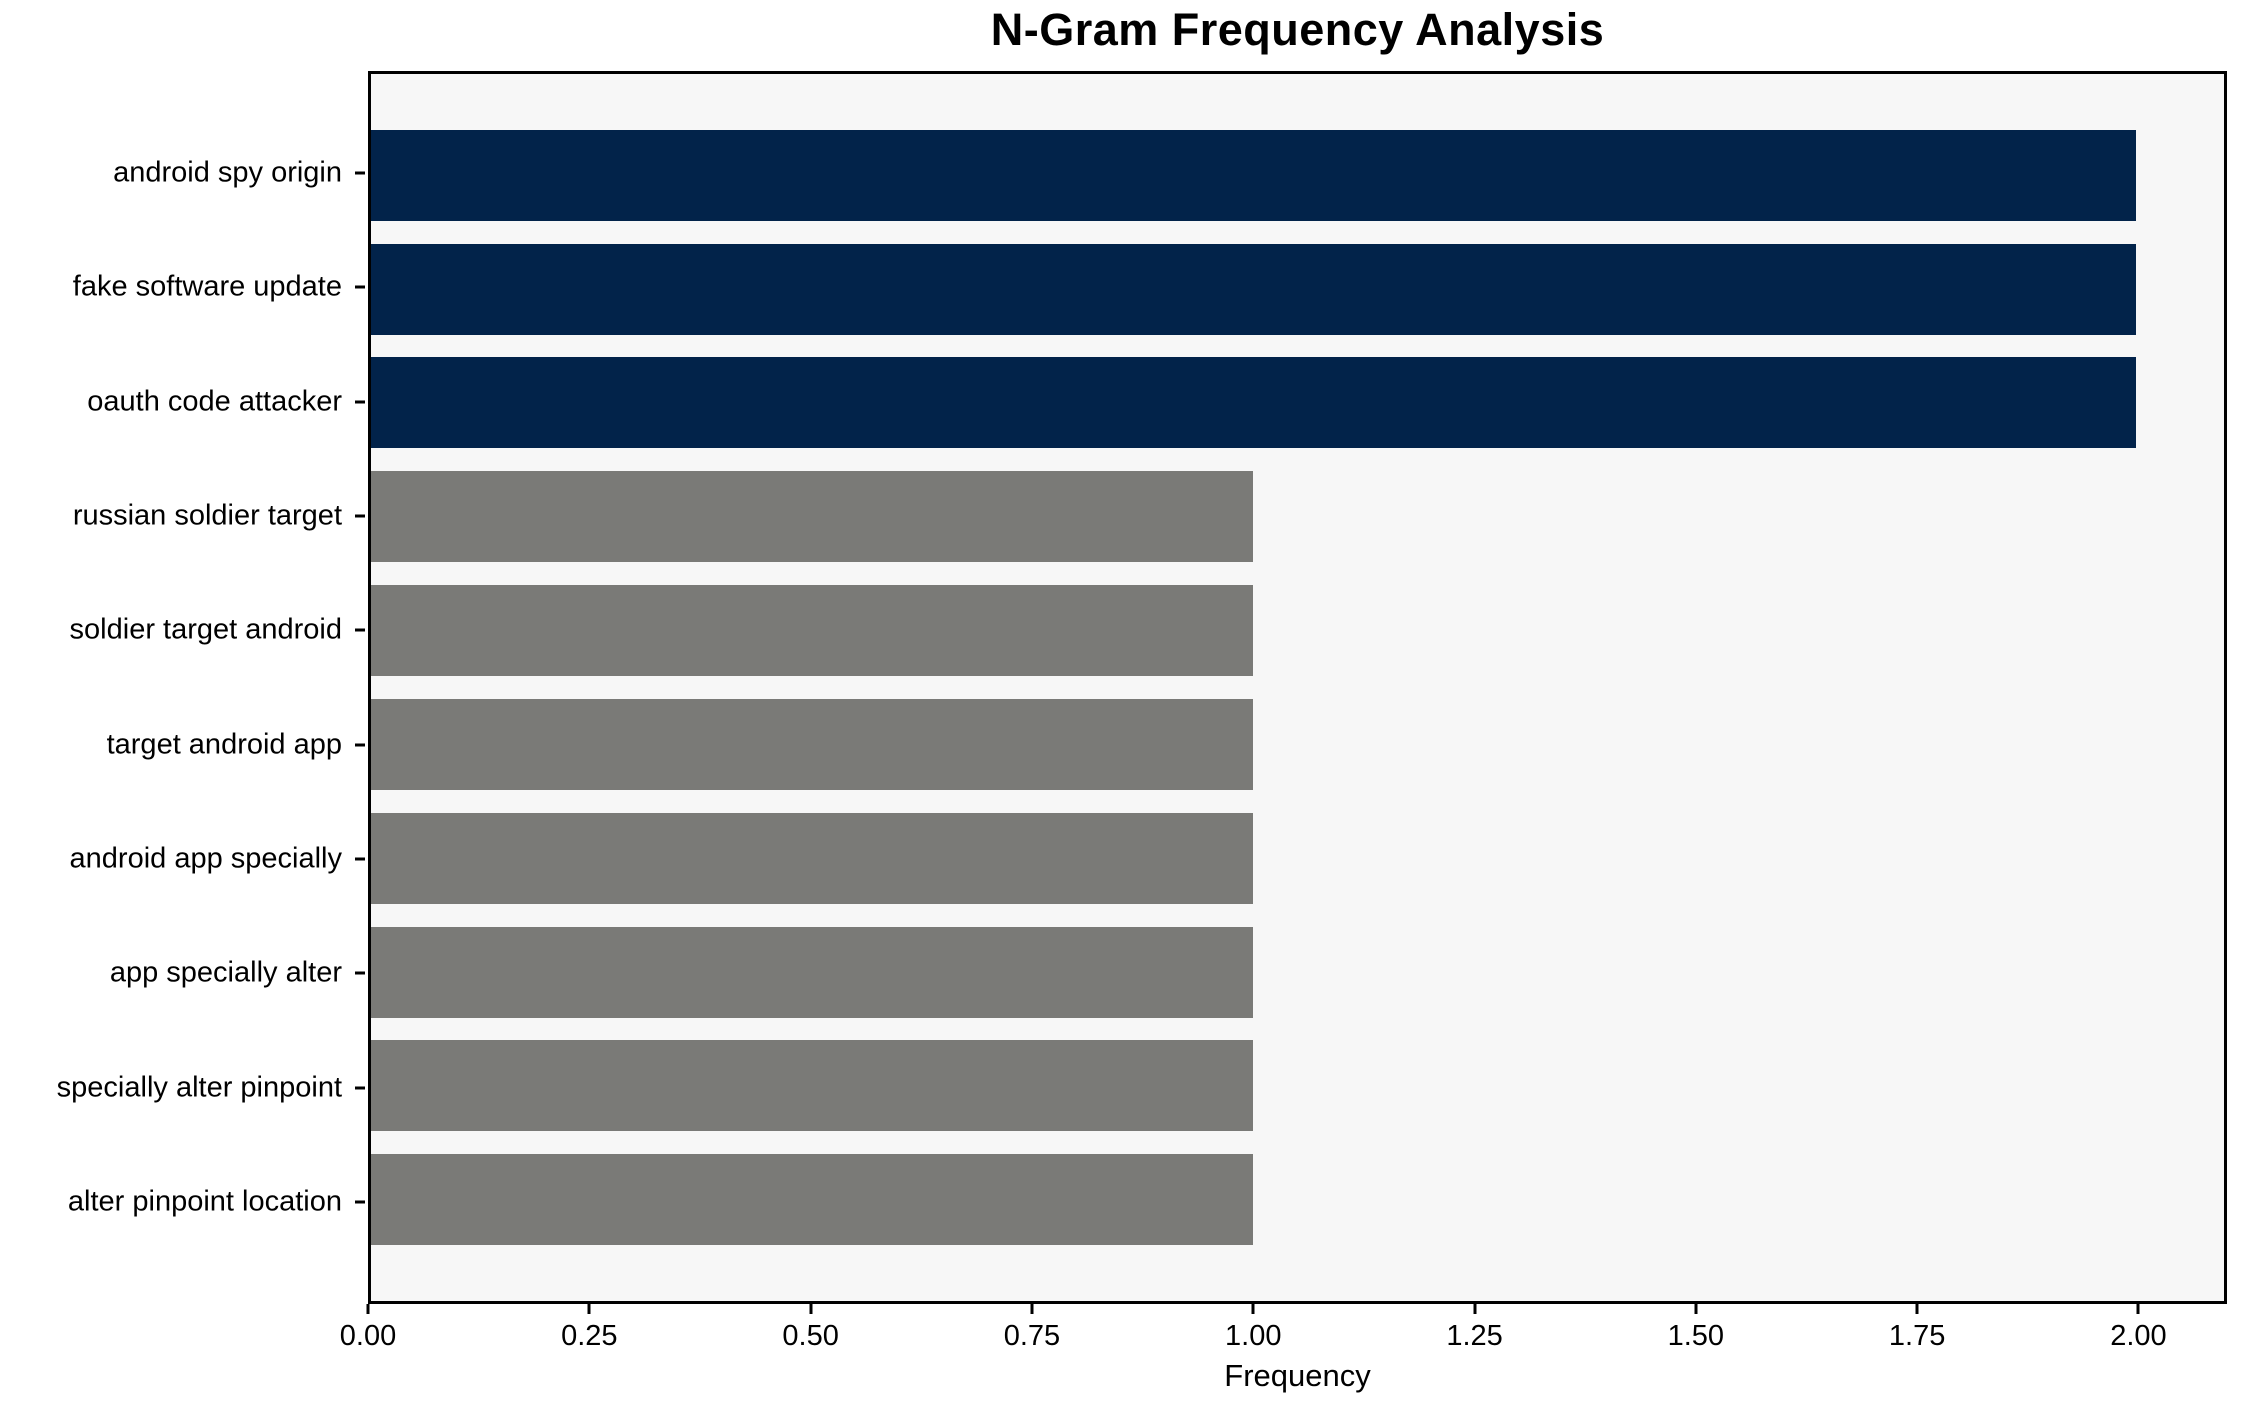 This screenshot has width=2247, height=1414. What do you see at coordinates (225, 972) in the screenshot?
I see `y-tick-label: app specially alter` at bounding box center [225, 972].